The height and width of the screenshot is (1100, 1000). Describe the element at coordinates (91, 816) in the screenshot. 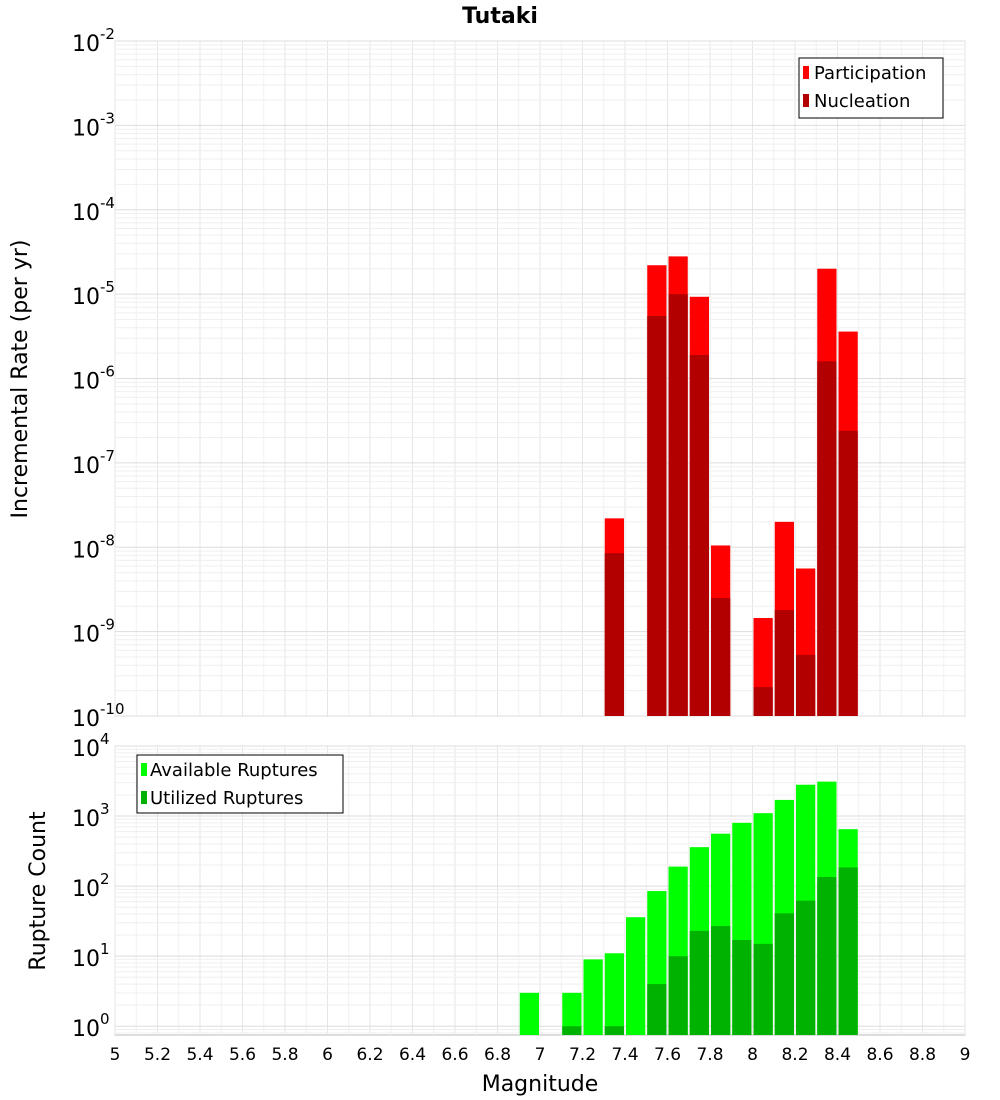

I see `y-tick-label: 10³` at that location.